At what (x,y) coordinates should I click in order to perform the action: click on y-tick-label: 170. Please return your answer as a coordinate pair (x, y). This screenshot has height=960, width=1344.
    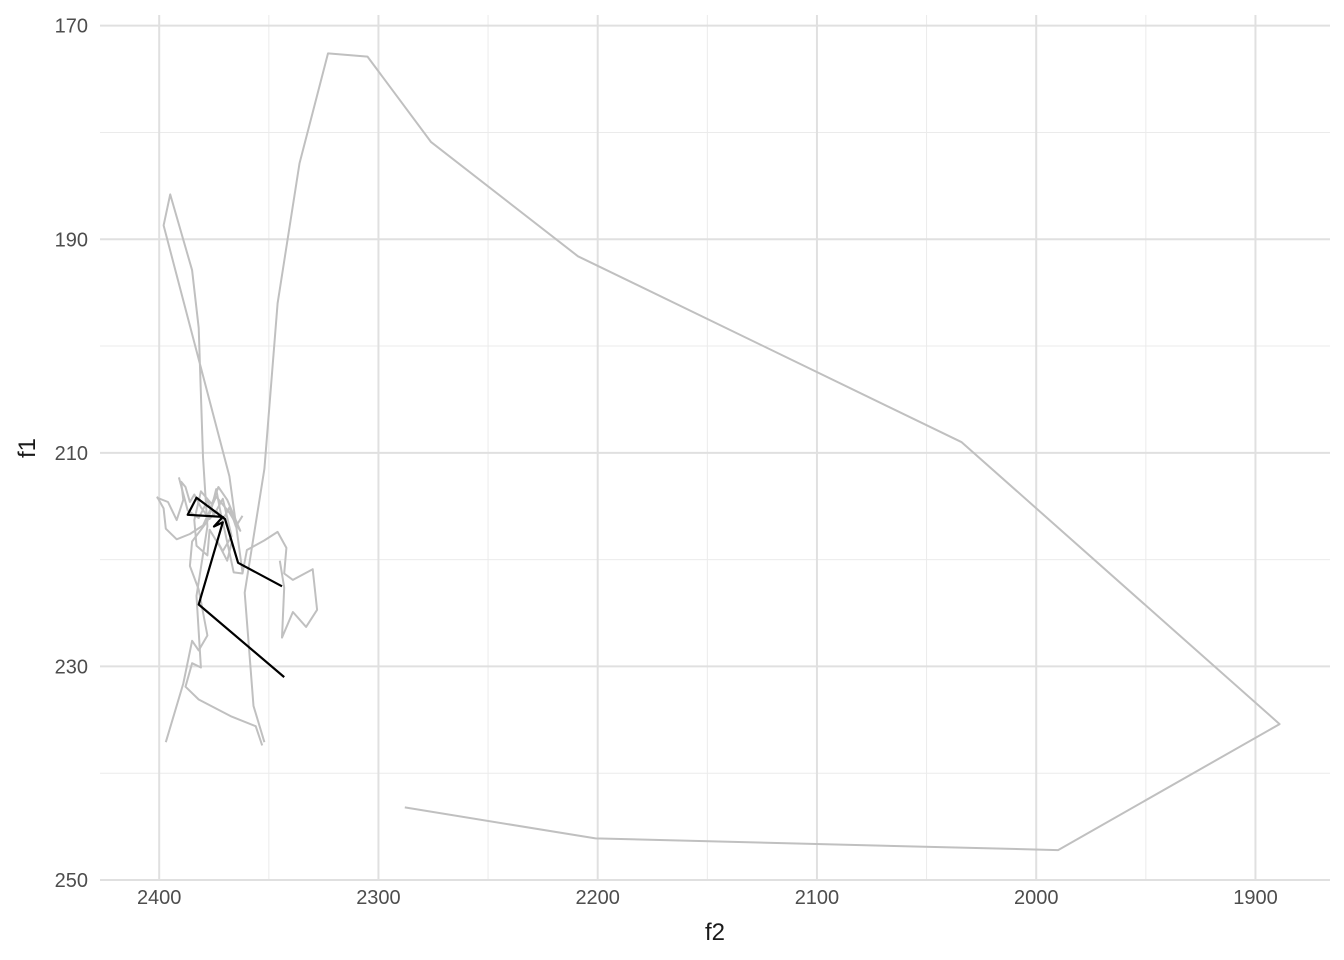
    Looking at the image, I should click on (71, 27).